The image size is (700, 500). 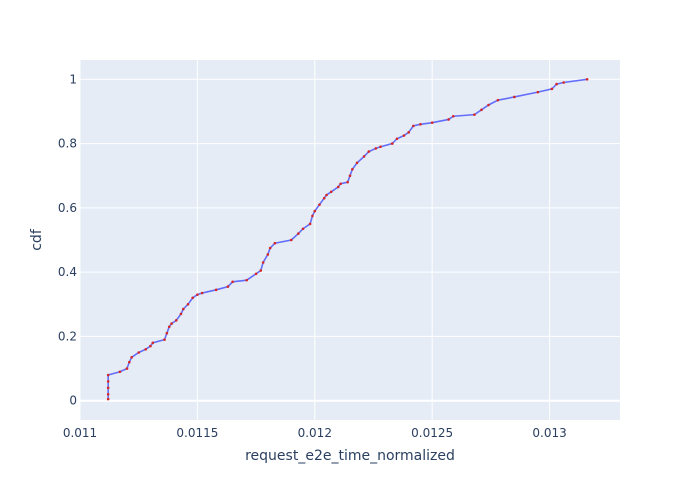 I want to click on x-axis-title: request_e2e_time_normalized, so click(x=350, y=456).